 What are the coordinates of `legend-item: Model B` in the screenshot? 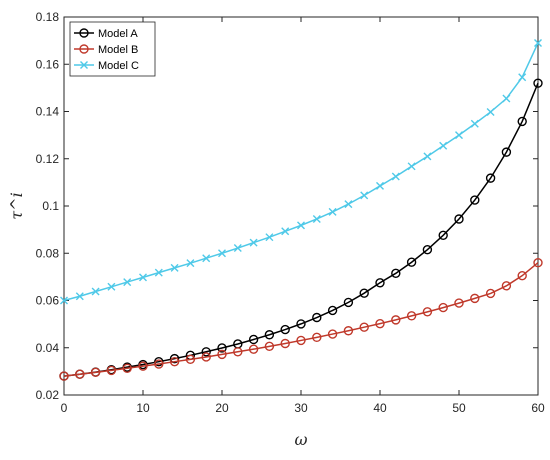 It's located at (106, 50).